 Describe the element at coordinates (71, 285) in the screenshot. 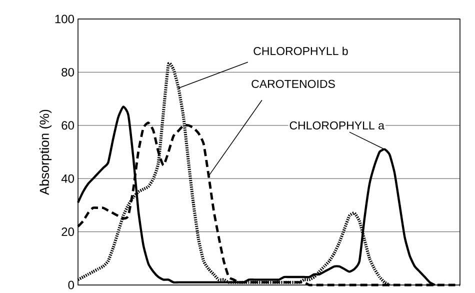

I see `y-tick-label: 0` at that location.